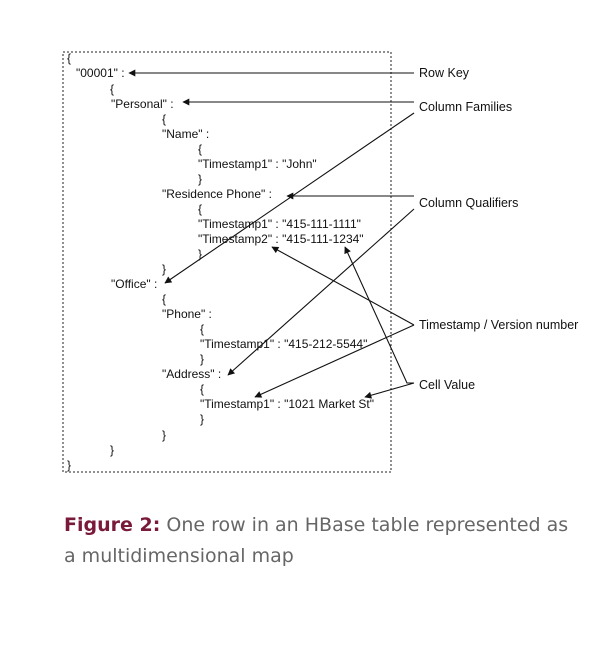  What do you see at coordinates (279, 224) in the screenshot?
I see `code-ts-res1: "Timestamp1" : "415-111-1111"` at bounding box center [279, 224].